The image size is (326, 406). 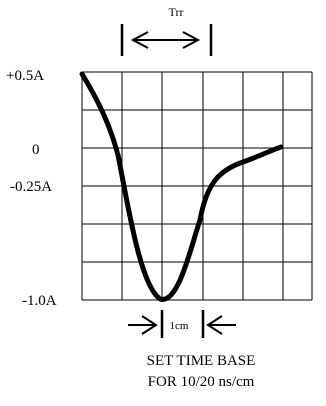 I want to click on trr-double-arrow, so click(x=165, y=40).